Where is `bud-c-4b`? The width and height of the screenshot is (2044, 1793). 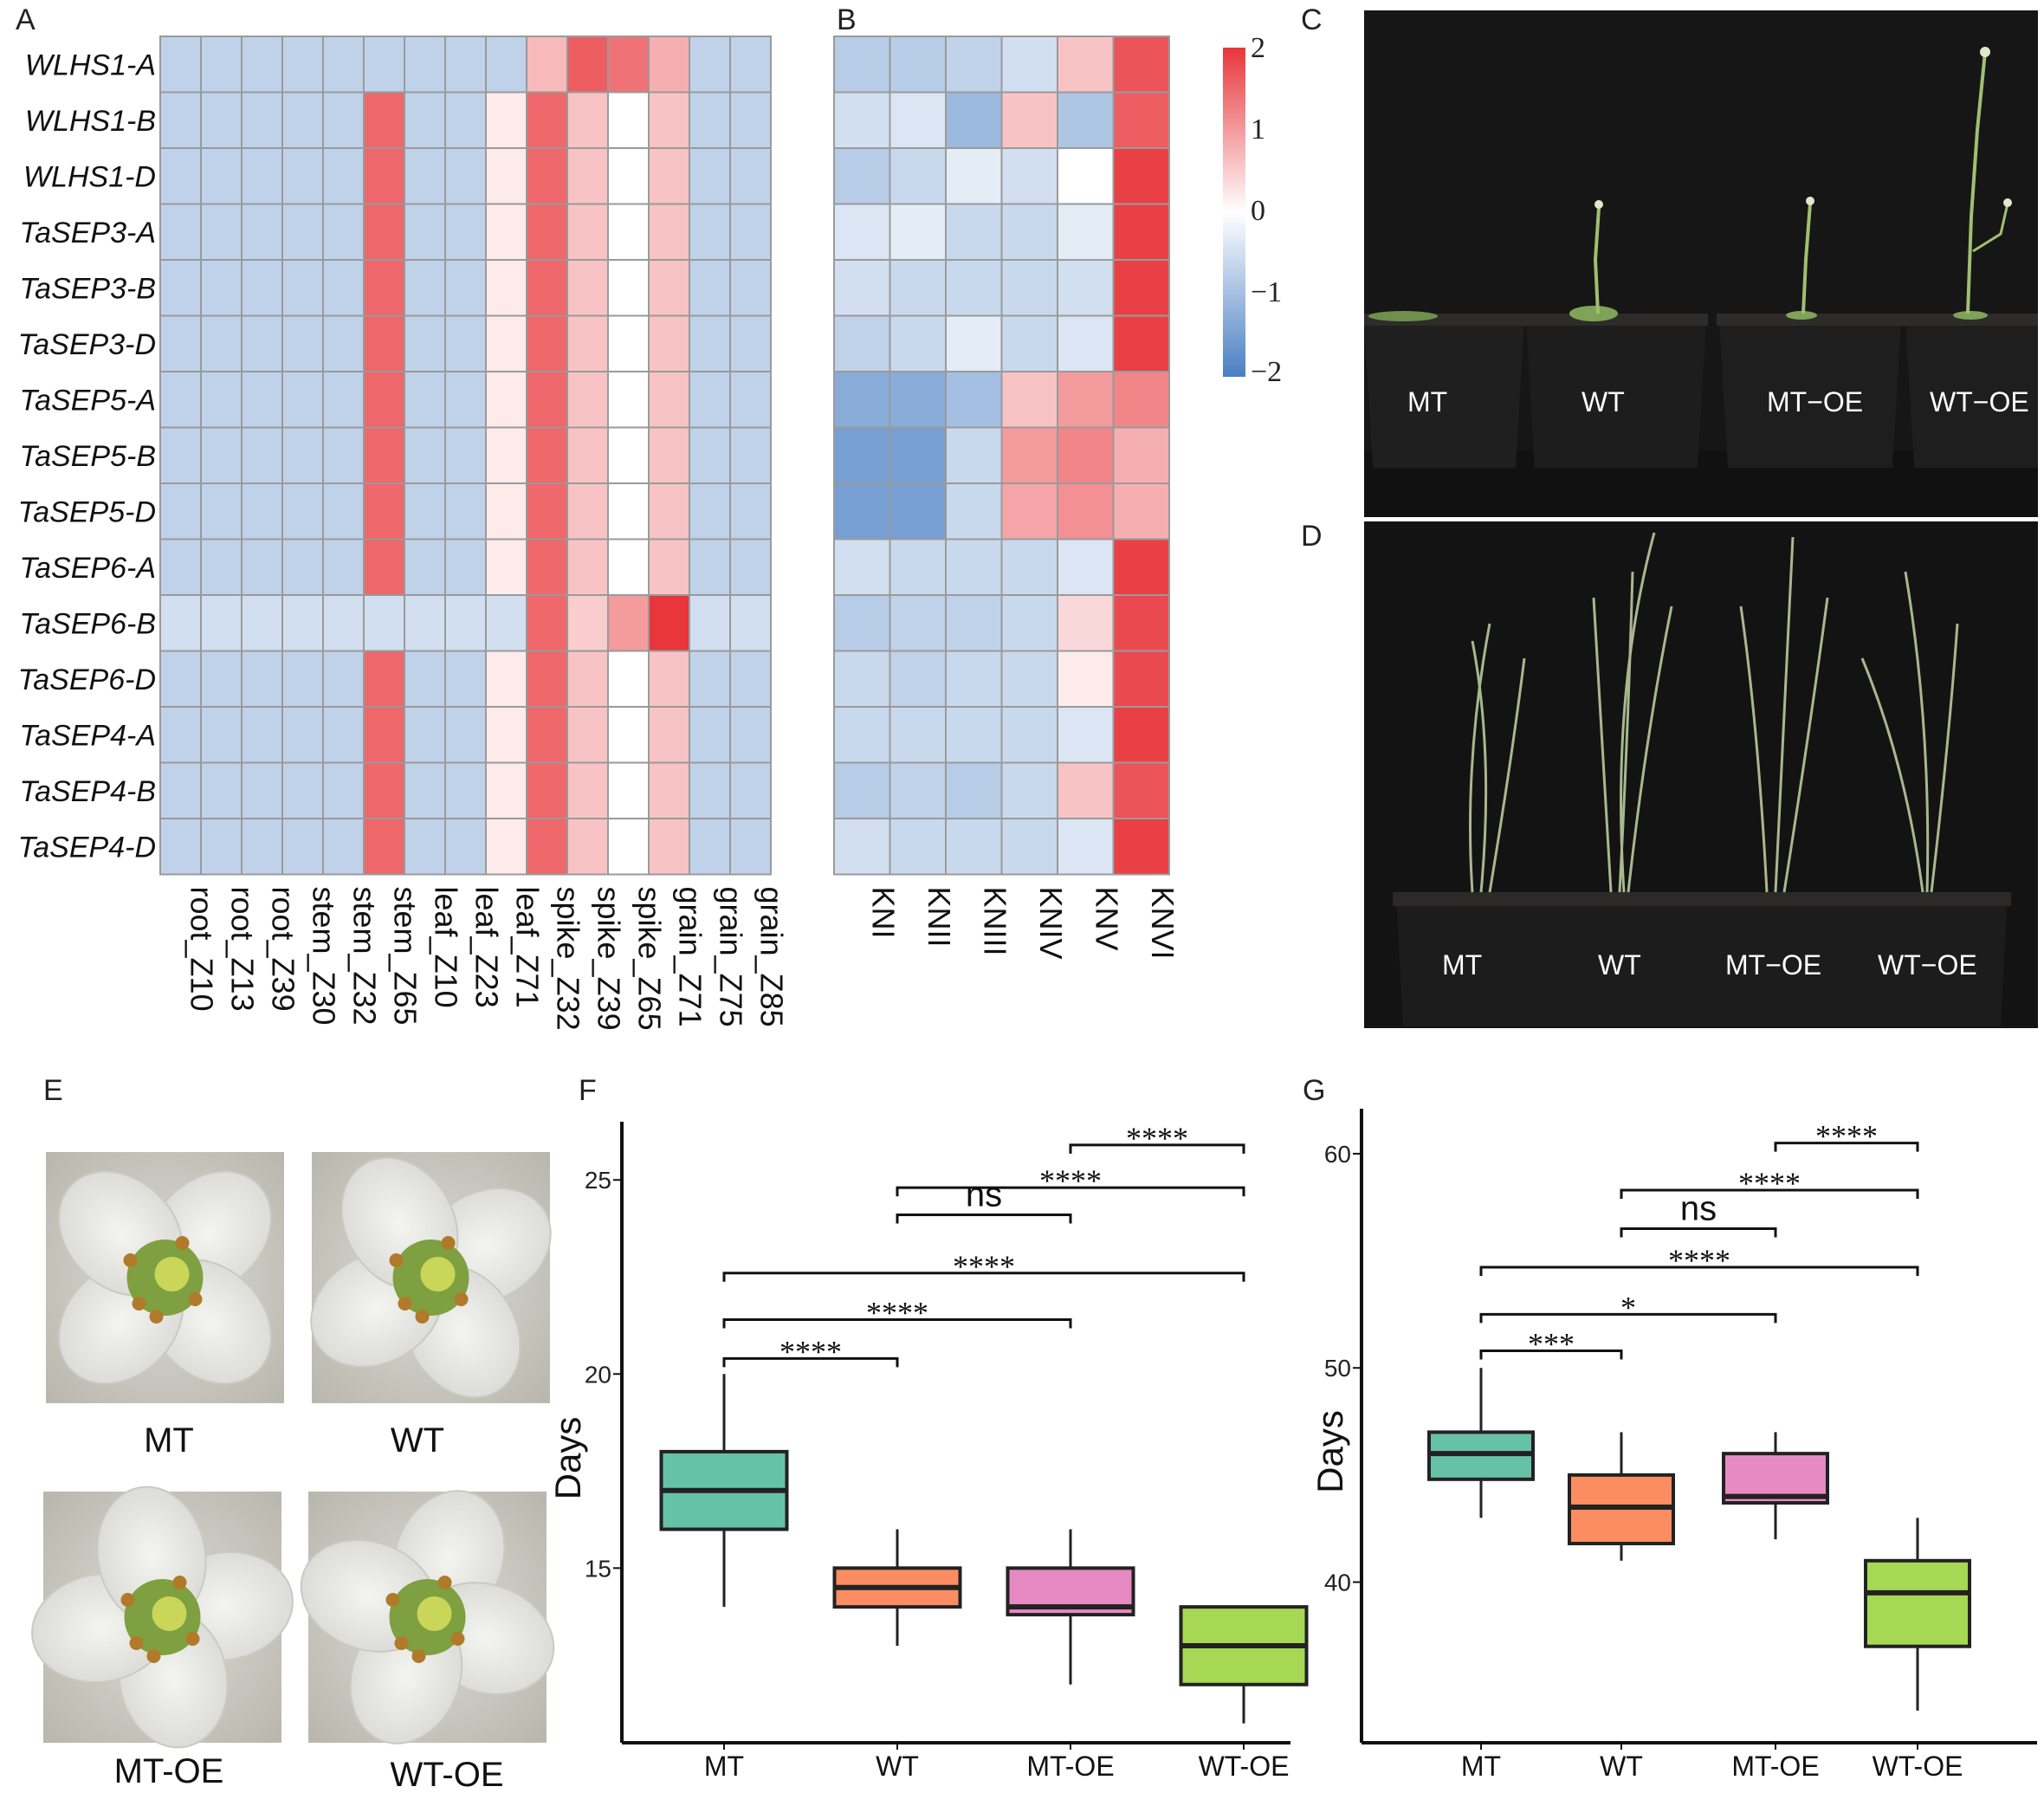
bud-c-4b is located at coordinates (2008, 202).